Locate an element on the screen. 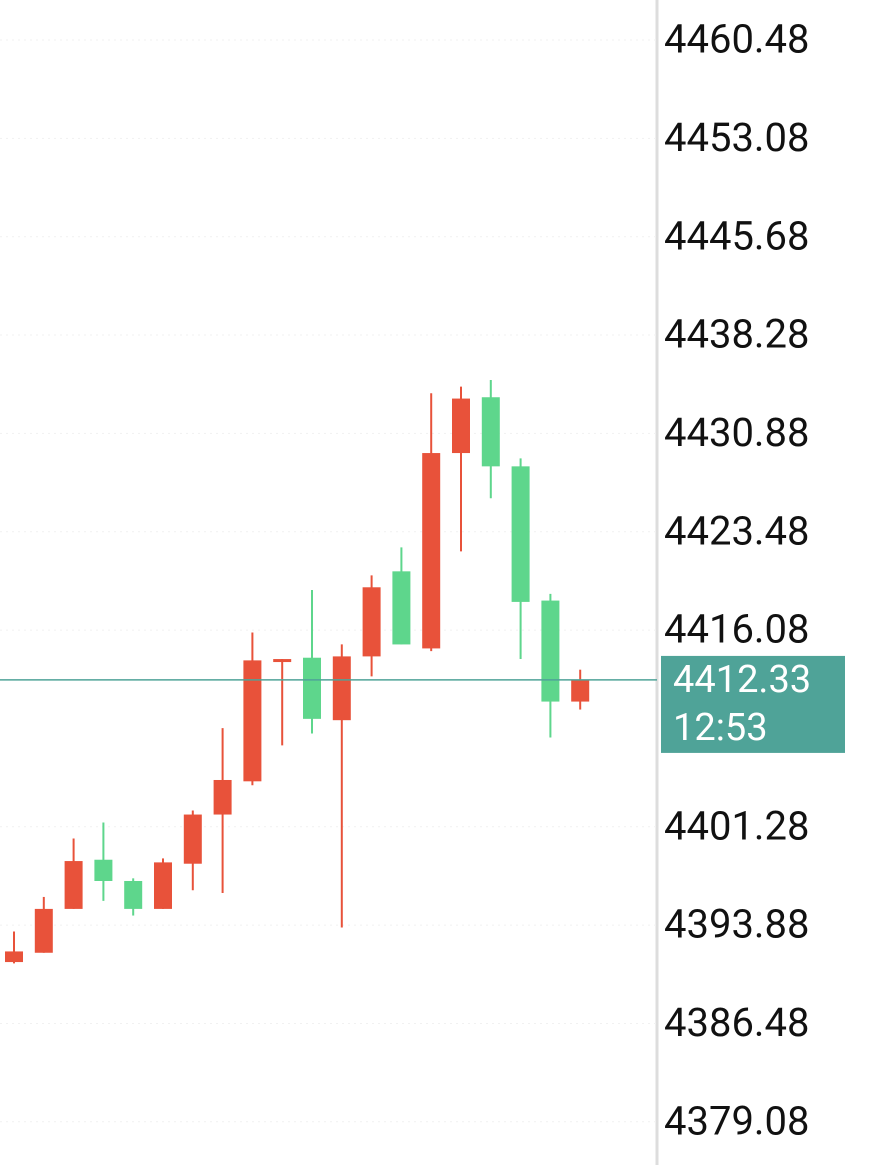  y-tick-label: 4430.88 is located at coordinates (736, 432).